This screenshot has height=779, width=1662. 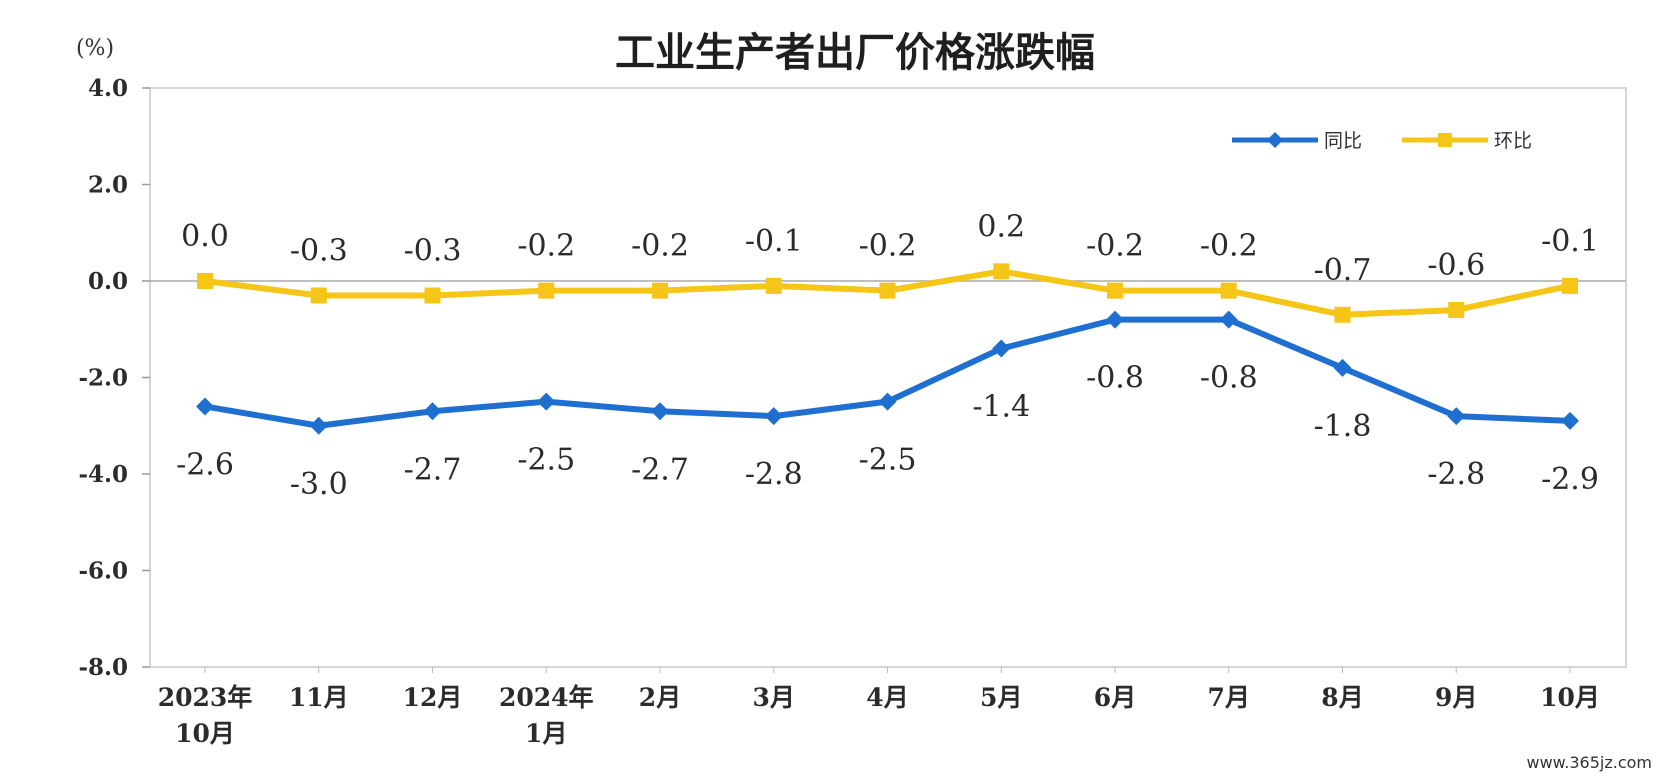 I want to click on x-tick-label: 8月, so click(x=1342, y=697).